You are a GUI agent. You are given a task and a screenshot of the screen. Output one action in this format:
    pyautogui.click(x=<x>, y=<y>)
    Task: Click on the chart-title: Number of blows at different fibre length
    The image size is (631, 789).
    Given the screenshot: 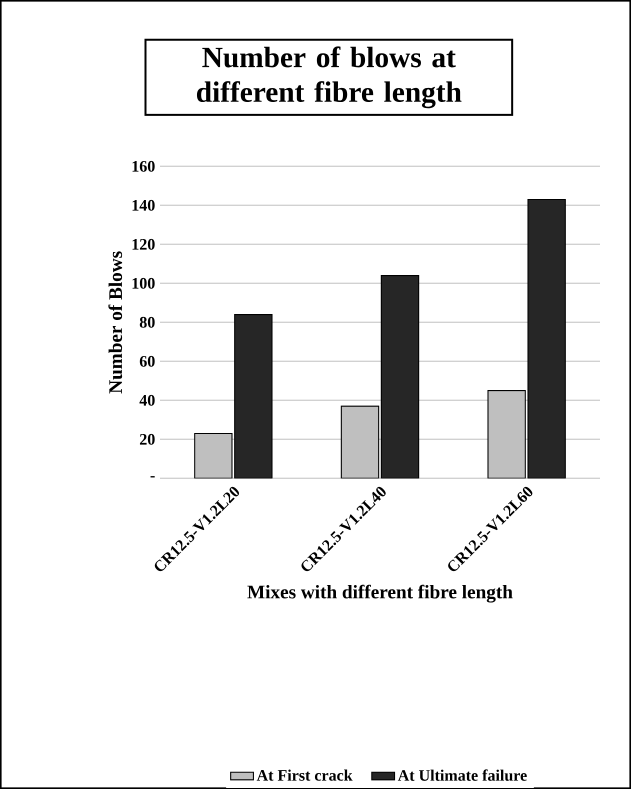 What is the action you would take?
    pyautogui.click(x=329, y=77)
    